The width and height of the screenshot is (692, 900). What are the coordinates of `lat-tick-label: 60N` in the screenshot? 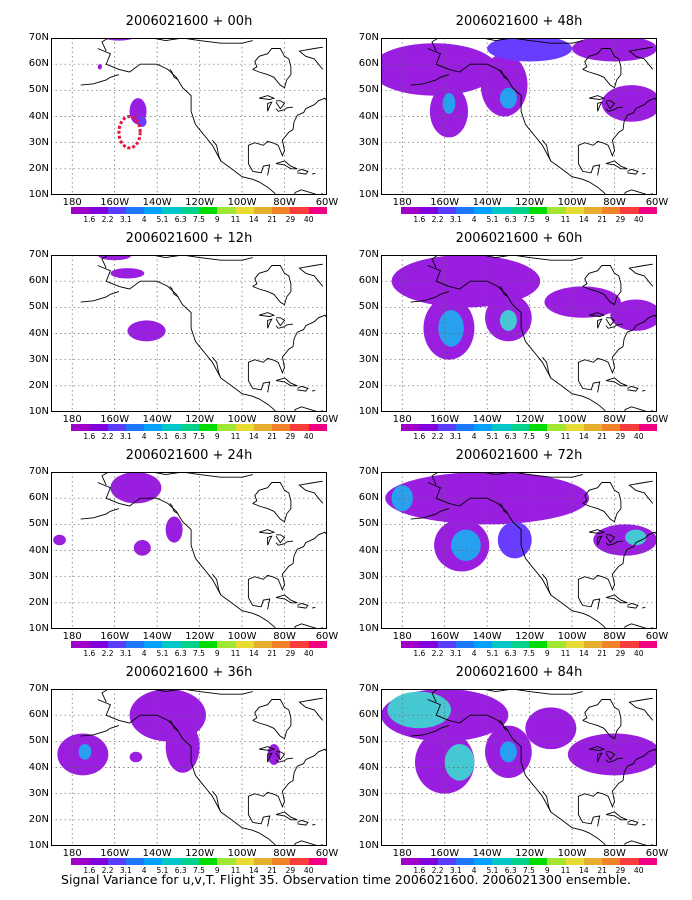 It's located at (368, 64).